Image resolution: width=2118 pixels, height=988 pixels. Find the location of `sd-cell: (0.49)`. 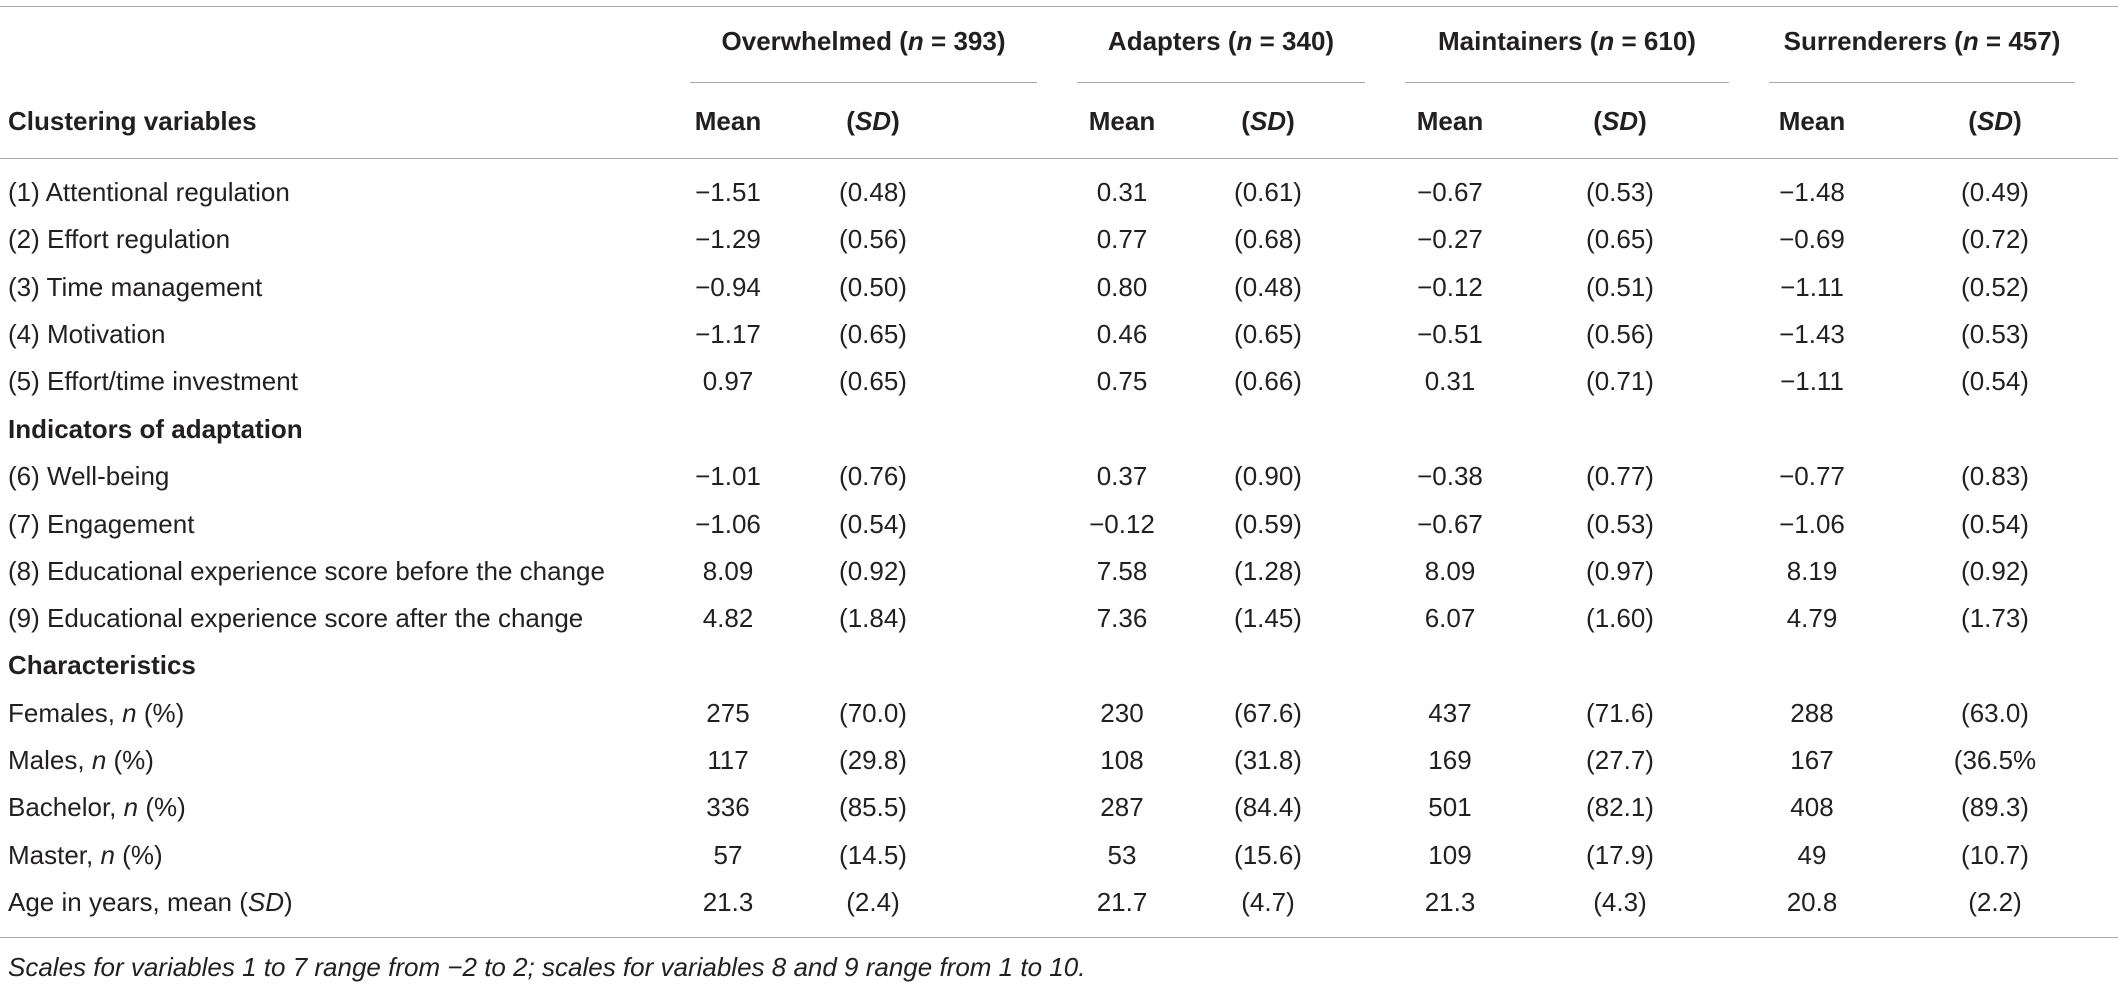

sd-cell: (0.49) is located at coordinates (1995, 192).